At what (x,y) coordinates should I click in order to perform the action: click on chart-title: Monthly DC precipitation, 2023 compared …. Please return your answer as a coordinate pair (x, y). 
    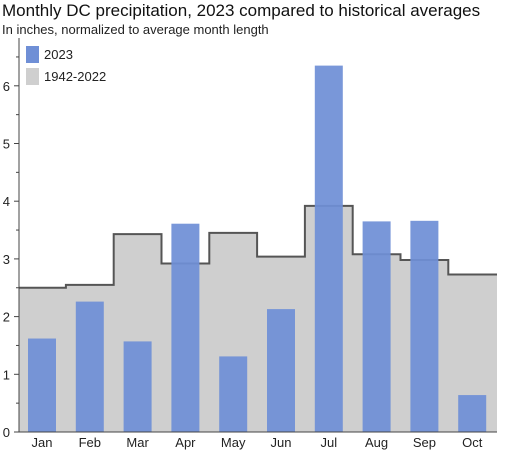
    Looking at the image, I should click on (241, 10).